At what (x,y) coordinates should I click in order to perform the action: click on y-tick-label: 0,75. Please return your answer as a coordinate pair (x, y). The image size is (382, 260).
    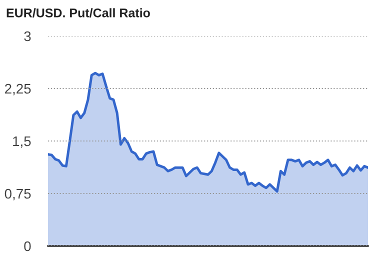
    Looking at the image, I should click on (17, 194).